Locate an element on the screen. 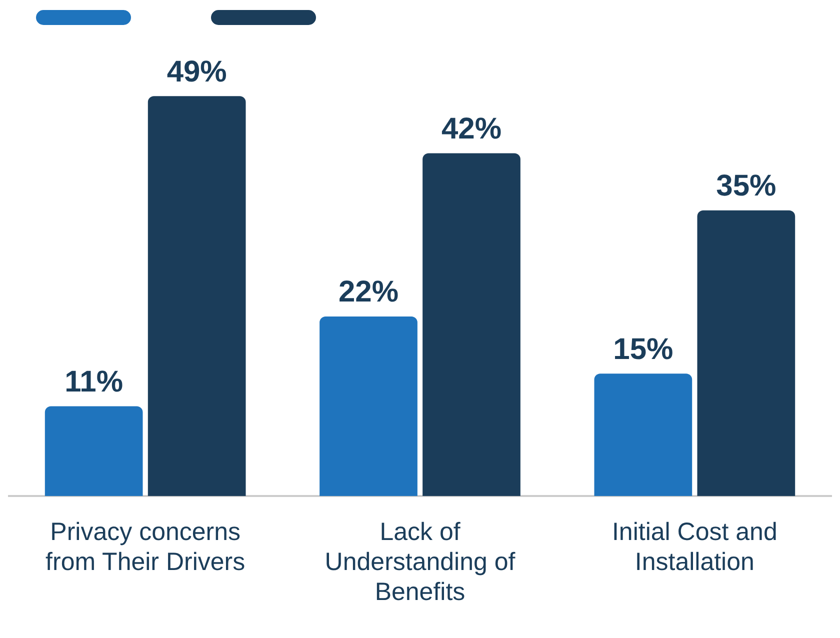 The height and width of the screenshot is (638, 840). data-label: 35% is located at coordinates (746, 186).